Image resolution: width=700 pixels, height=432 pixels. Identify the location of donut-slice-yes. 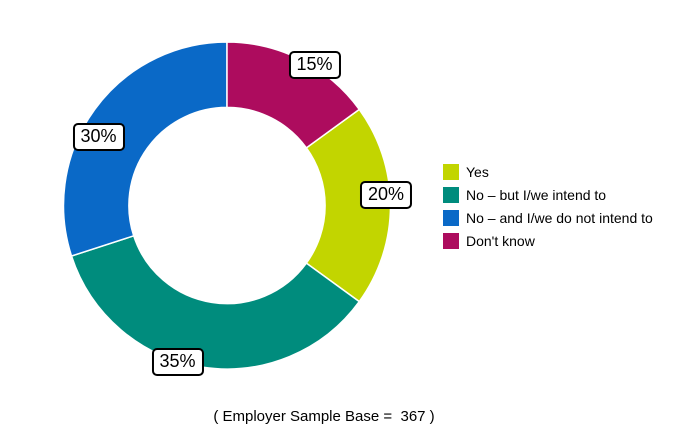
(348, 205).